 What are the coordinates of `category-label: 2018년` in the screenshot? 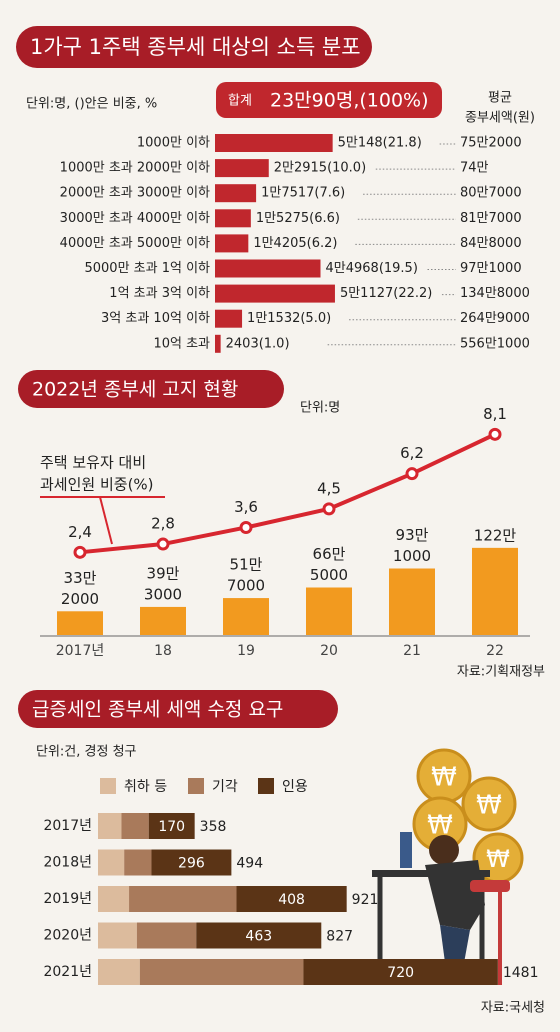 It's located at (67, 863).